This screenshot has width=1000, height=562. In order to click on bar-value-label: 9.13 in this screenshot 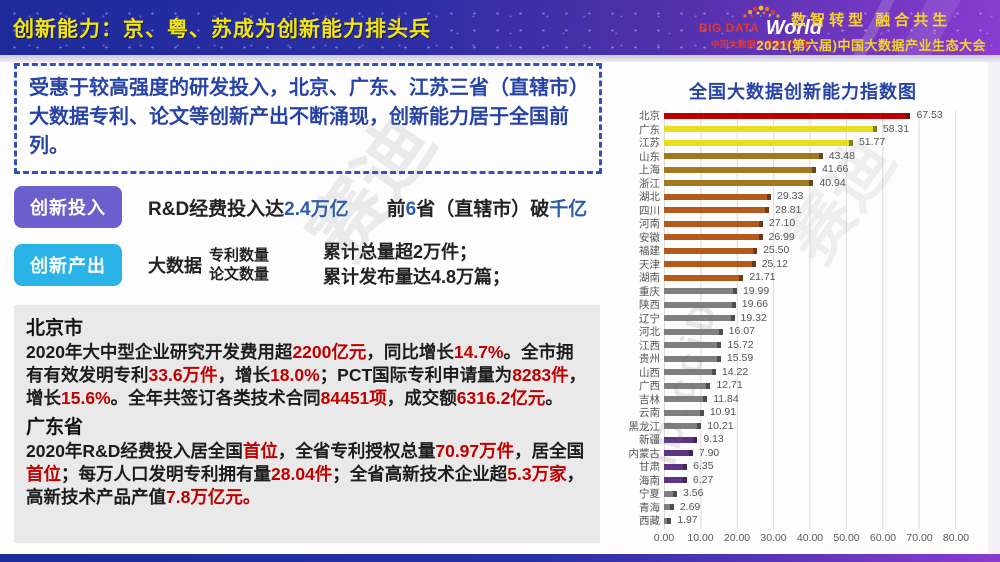, I will do `click(713, 439)`.